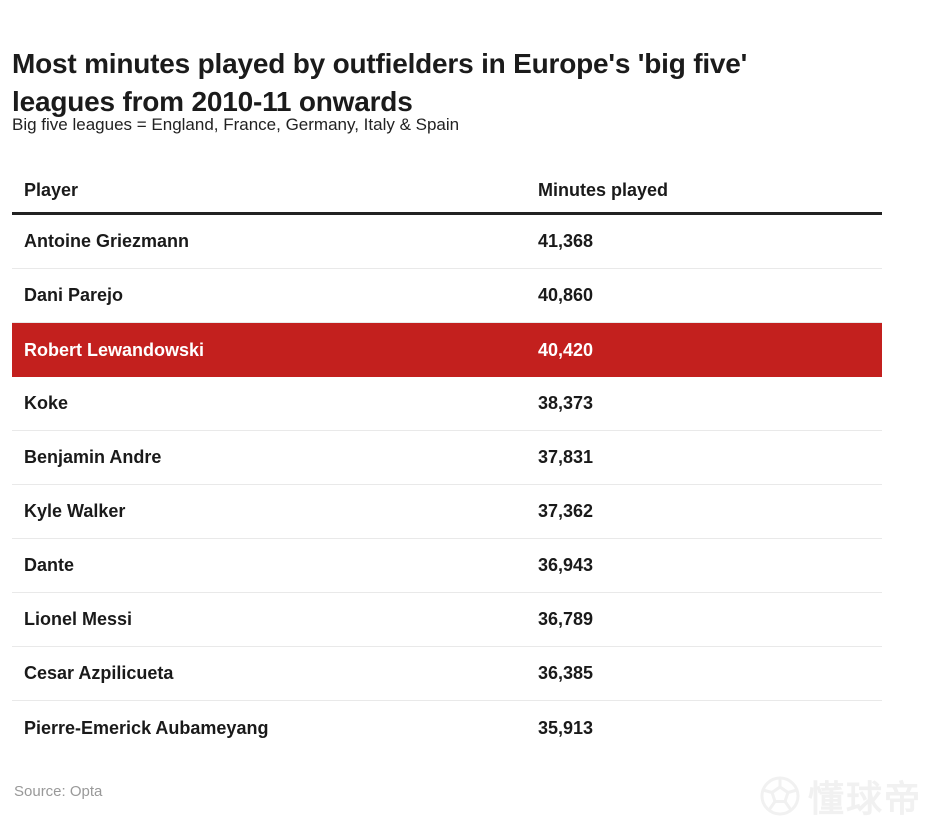 This screenshot has height=822, width=930. Describe the element at coordinates (74, 295) in the screenshot. I see `player-name-cell: Dani Parejo` at that location.